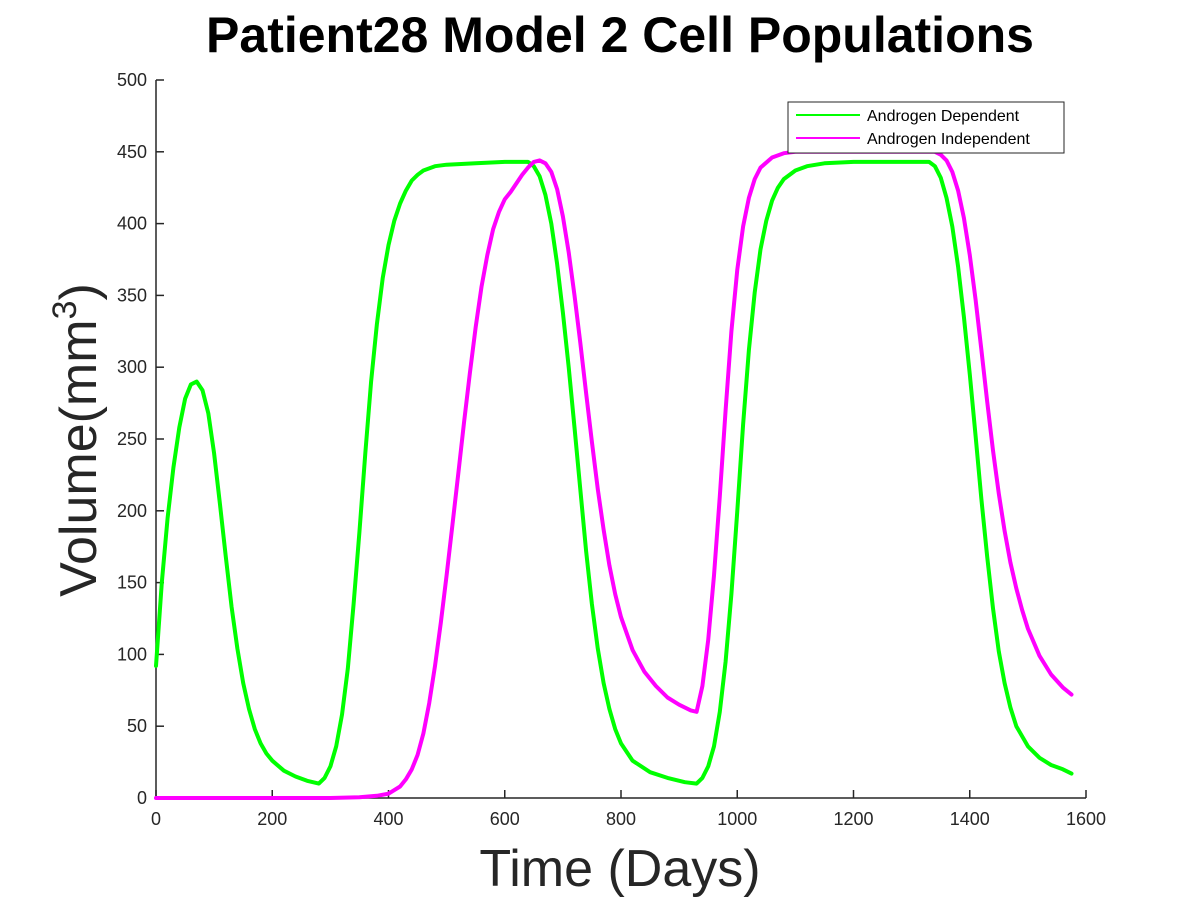 Image resolution: width=1200 pixels, height=900 pixels. I want to click on x-tick-label: 0, so click(156, 819).